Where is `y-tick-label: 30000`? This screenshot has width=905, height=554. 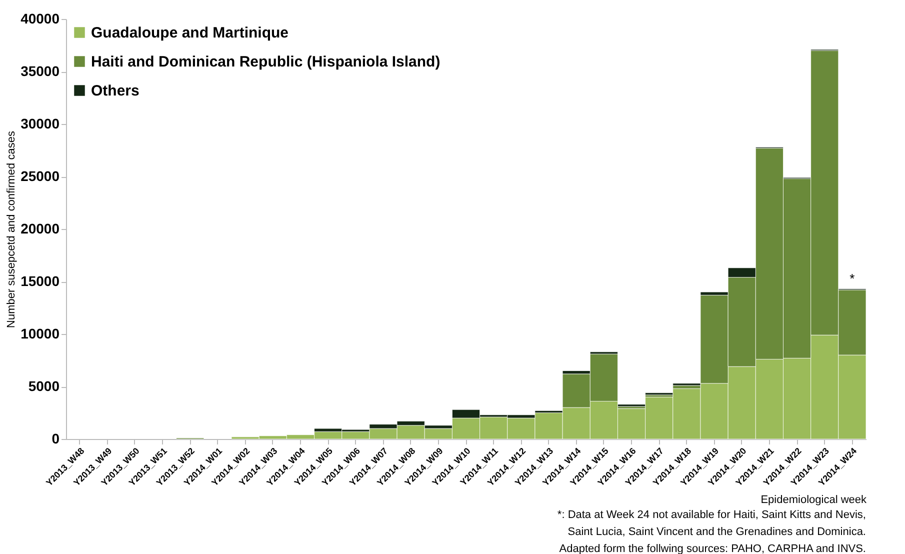
y-tick-label: 30000 is located at coordinates (40, 124).